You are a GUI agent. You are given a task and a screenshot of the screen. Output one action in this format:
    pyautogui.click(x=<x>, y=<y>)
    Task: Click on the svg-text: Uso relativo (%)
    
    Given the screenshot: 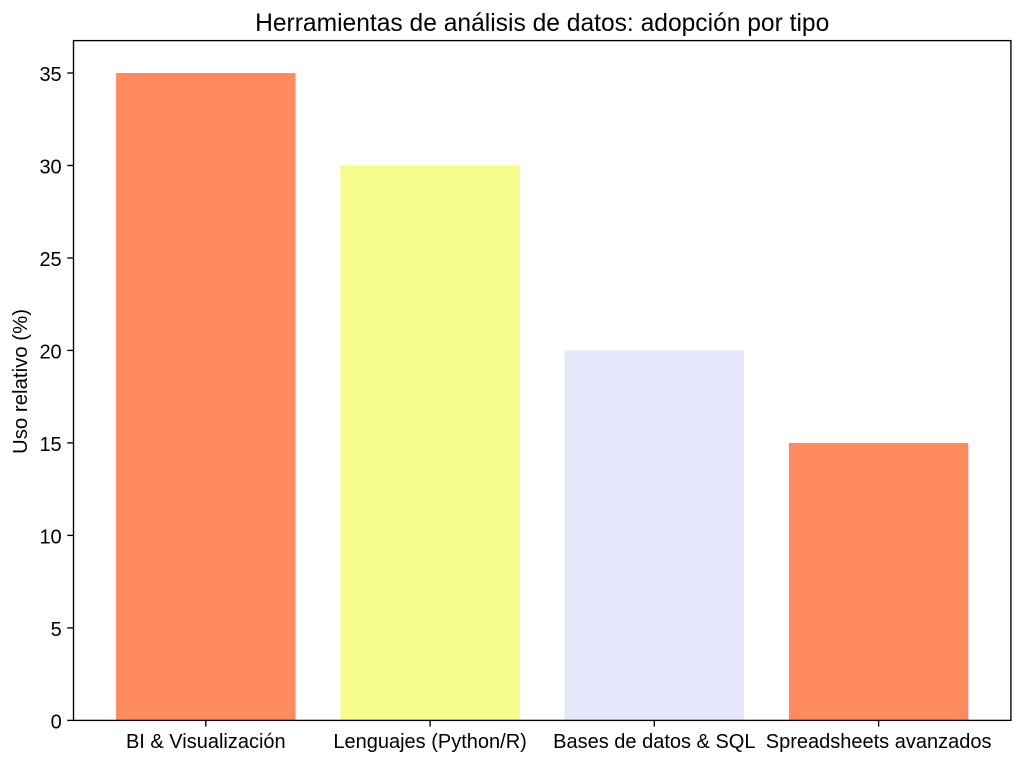 What is the action you would take?
    pyautogui.click(x=21, y=381)
    